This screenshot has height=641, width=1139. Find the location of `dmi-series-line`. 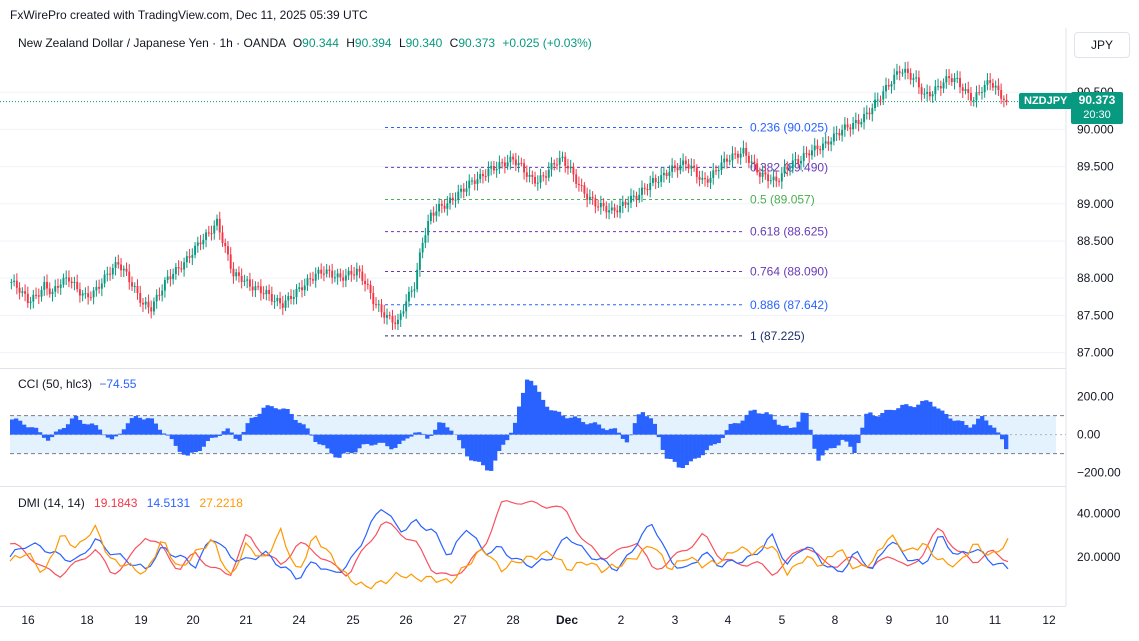

dmi-series-line is located at coordinates (509, 538).